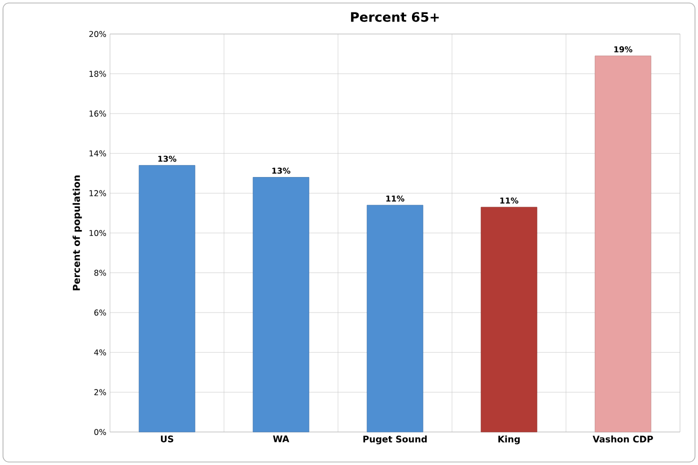 The width and height of the screenshot is (698, 465). I want to click on data-label: 19%, so click(623, 49).